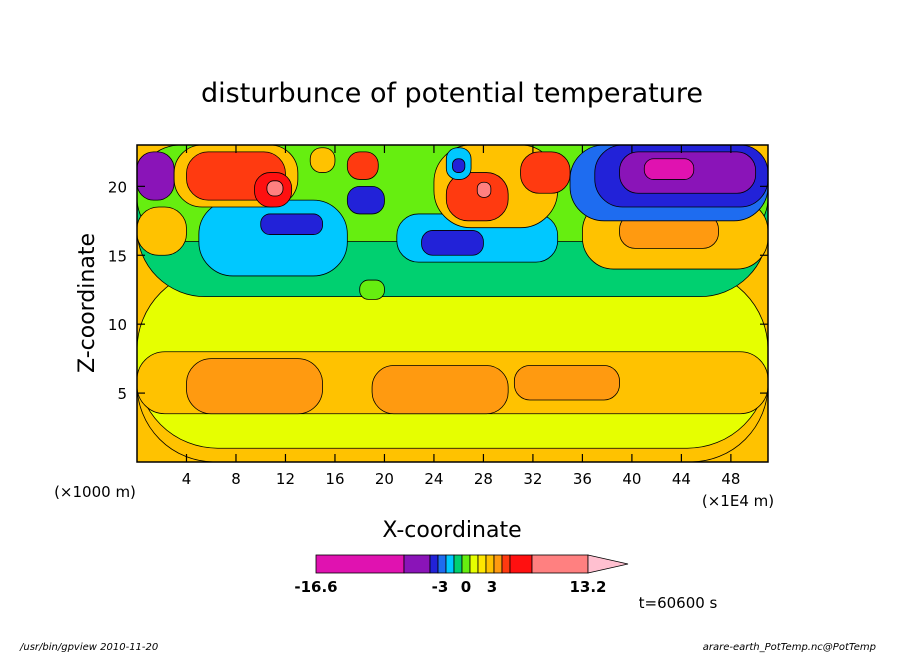 This screenshot has height=654, width=904. I want to click on time-annotation: t=60600 s, so click(678, 603).